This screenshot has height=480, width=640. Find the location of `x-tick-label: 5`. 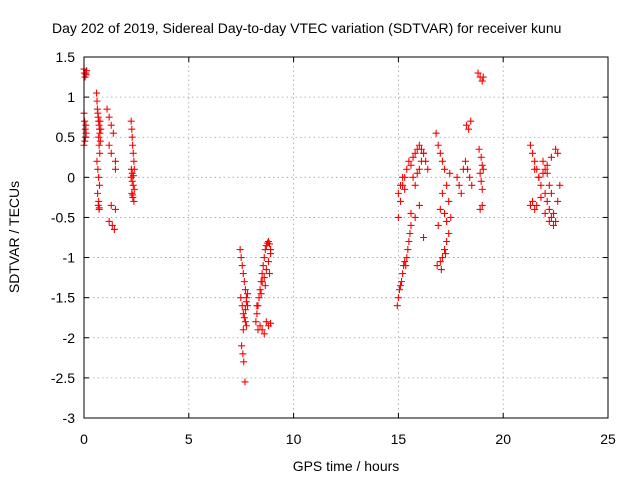

x-tick-label: 5 is located at coordinates (189, 439).